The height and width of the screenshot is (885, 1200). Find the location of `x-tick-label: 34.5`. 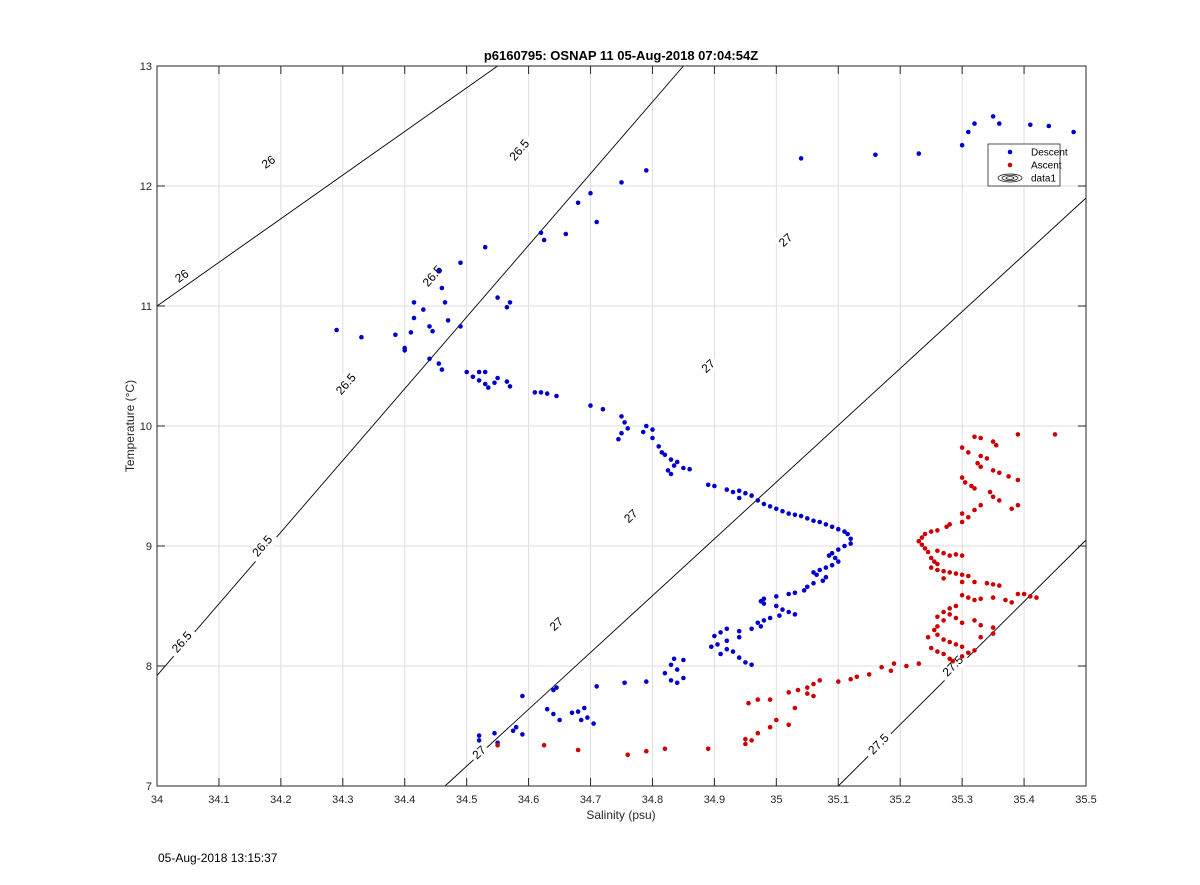

x-tick-label: 34.5 is located at coordinates (466, 800).